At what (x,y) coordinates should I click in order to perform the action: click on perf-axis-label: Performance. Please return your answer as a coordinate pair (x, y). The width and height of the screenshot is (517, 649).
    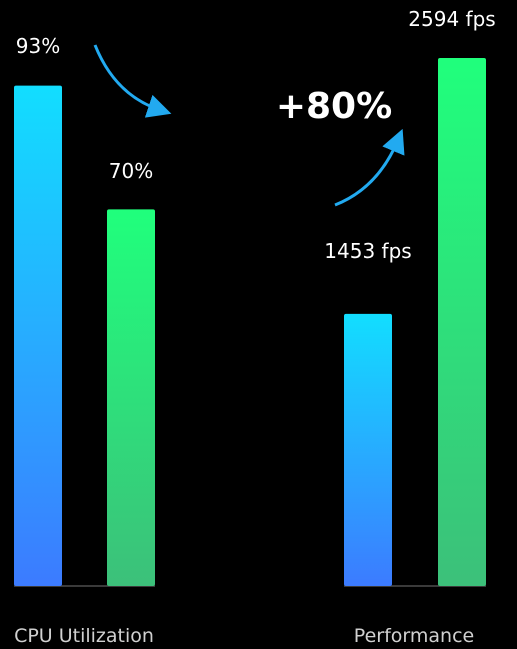
    Looking at the image, I should click on (414, 636).